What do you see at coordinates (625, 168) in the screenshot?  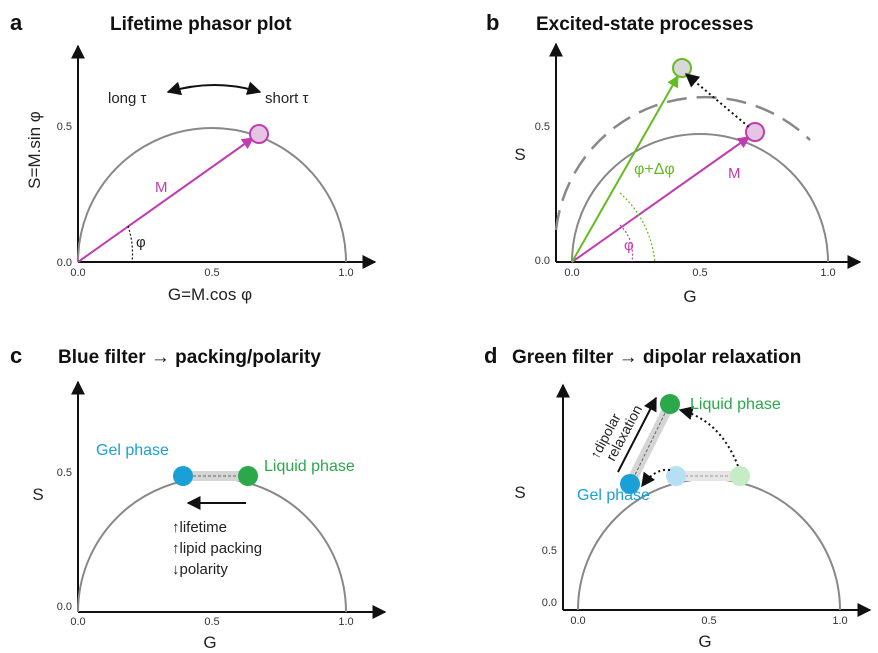 I see `panel-b-shifted-vector` at bounding box center [625, 168].